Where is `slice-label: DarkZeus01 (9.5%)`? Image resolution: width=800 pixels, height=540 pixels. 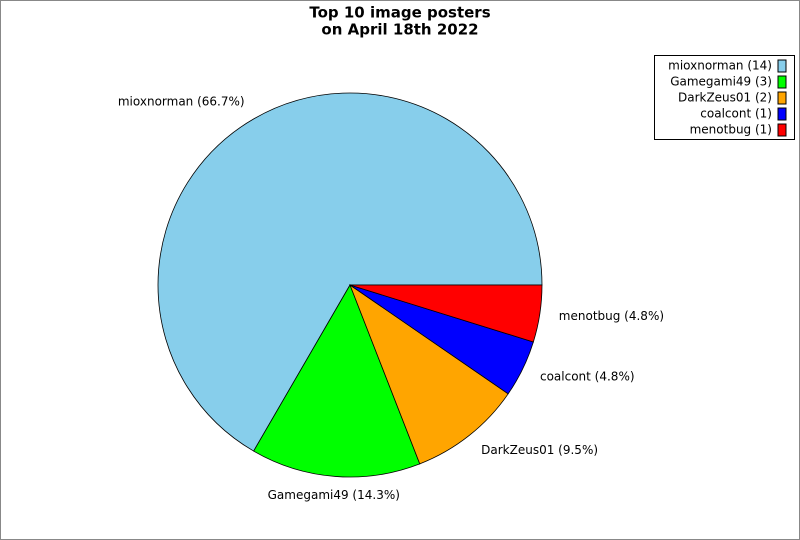
slice-label: DarkZeus01 (9.5%) is located at coordinates (539, 450).